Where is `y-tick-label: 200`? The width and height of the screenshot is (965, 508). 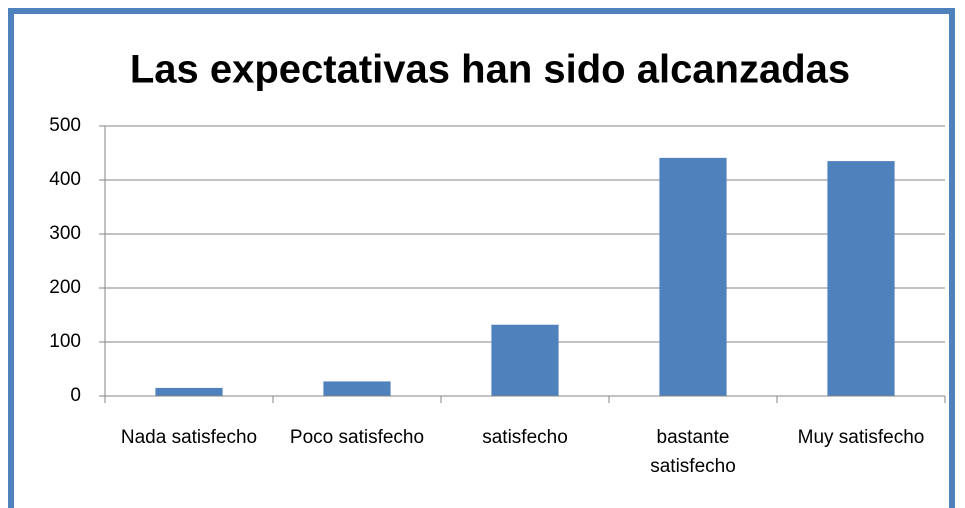
y-tick-label: 200 is located at coordinates (65, 287).